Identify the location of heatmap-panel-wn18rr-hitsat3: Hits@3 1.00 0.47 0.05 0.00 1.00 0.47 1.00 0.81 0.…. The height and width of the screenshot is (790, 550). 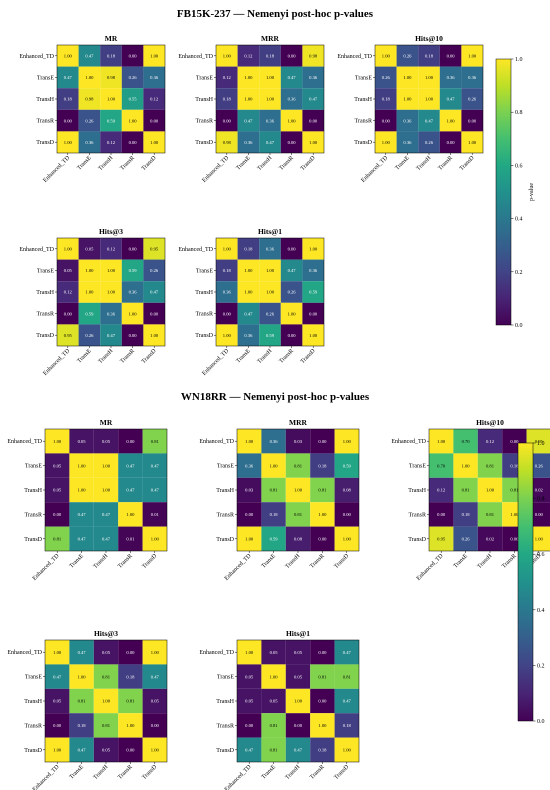
(87, 709).